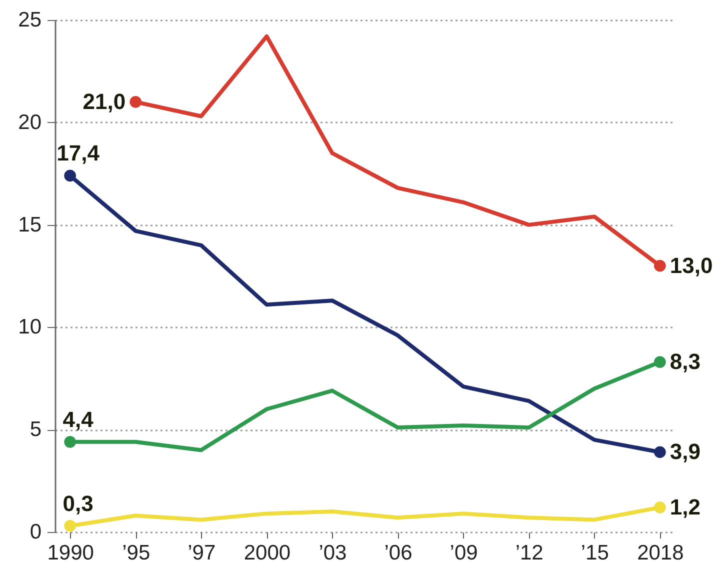 This screenshot has height=581, width=726. I want to click on data-label: 21,0, so click(104, 101).